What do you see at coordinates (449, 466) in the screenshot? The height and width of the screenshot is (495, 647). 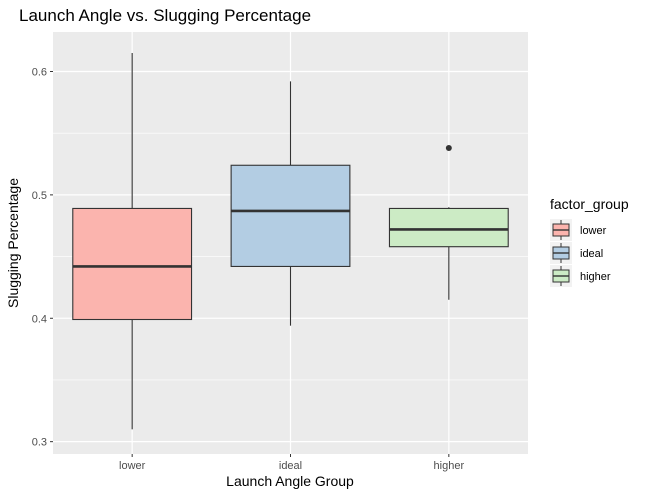 I see `x-tick-label: higher` at bounding box center [449, 466].